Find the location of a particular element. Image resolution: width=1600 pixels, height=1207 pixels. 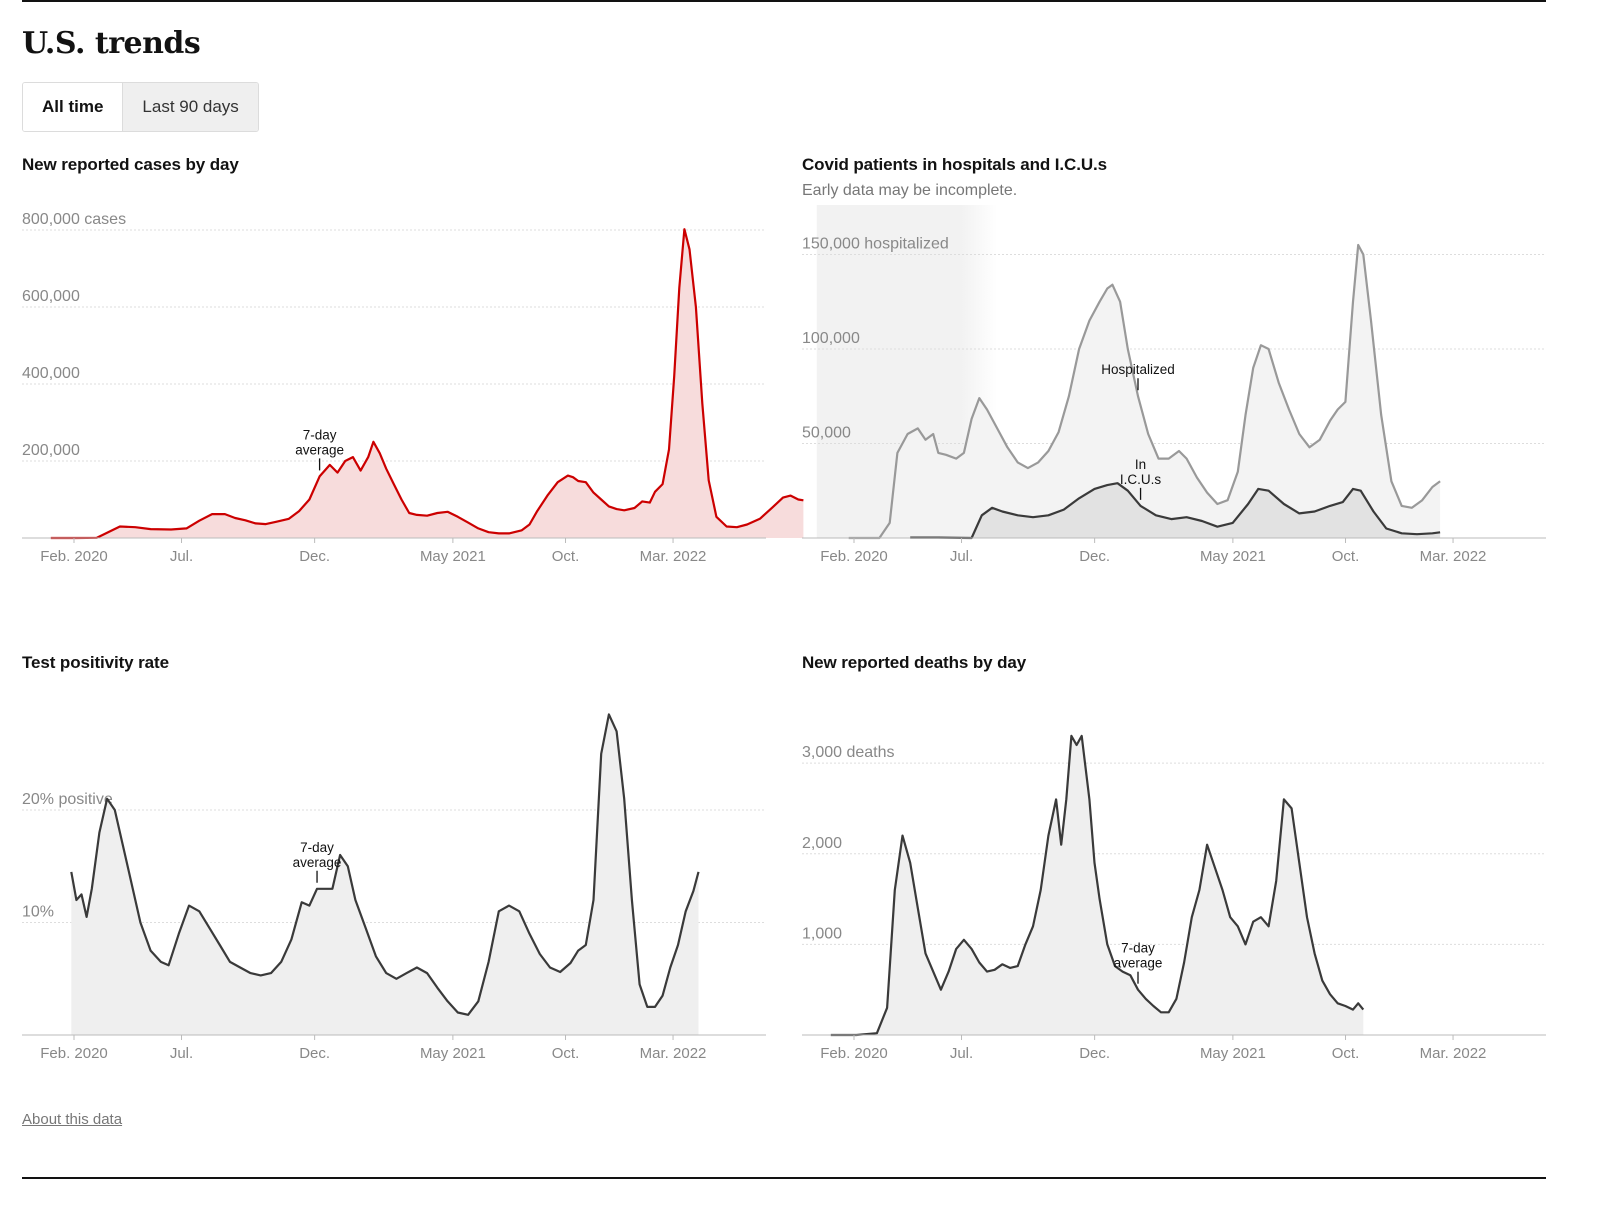

cases-chart-title: New reported cases by day is located at coordinates (130, 164).